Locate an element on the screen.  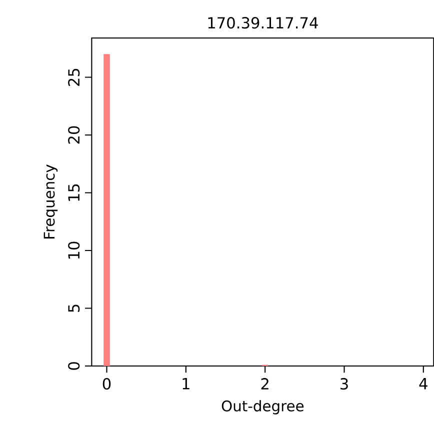
x-tick-label: 2 is located at coordinates (264, 384).